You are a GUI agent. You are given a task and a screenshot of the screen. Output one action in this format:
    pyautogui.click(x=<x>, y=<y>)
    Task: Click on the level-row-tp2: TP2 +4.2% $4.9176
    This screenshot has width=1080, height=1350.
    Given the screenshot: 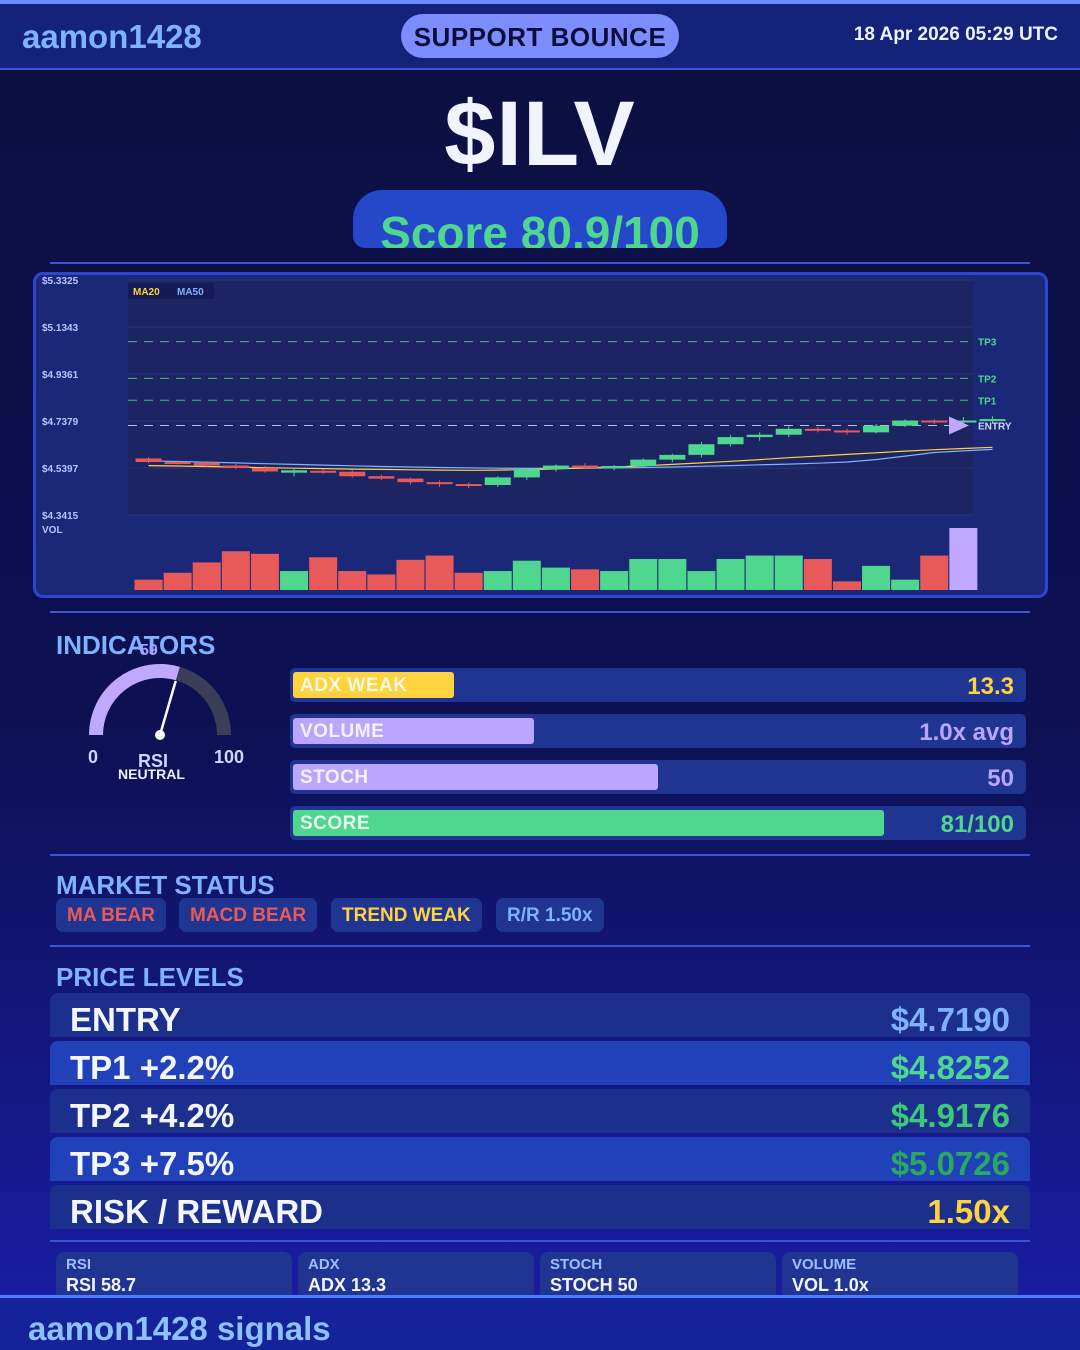 What is the action you would take?
    pyautogui.click(x=540, y=1111)
    